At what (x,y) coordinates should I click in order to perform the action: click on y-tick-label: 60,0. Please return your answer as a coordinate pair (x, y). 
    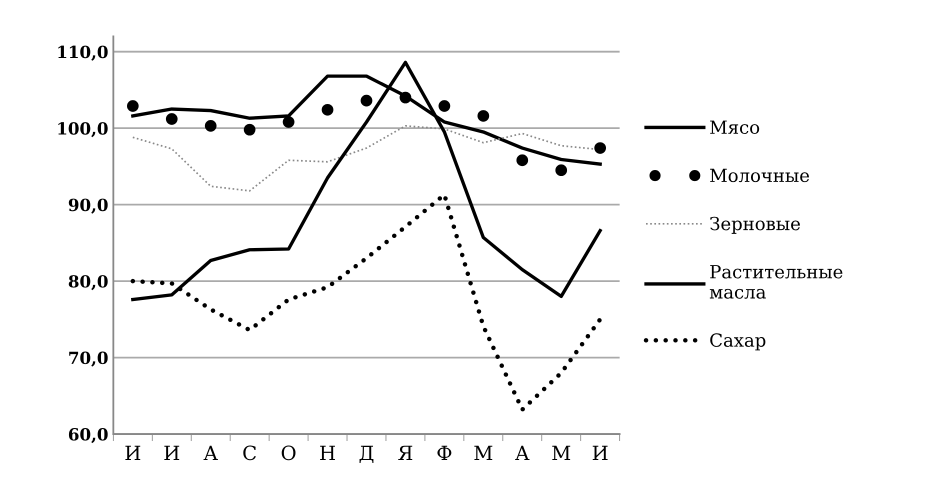
    Looking at the image, I should click on (88, 436).